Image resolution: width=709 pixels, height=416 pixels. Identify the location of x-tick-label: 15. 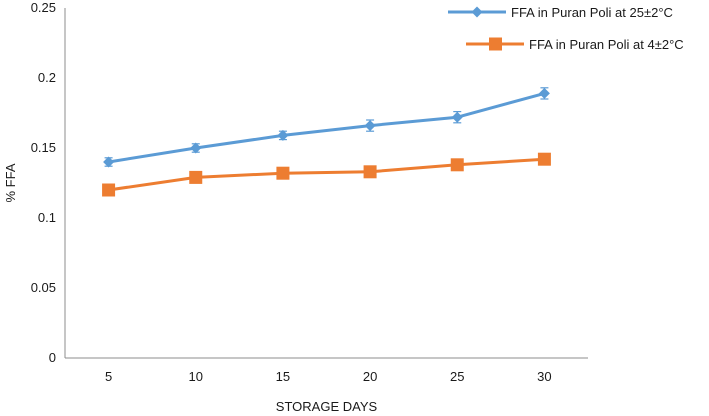
(283, 376).